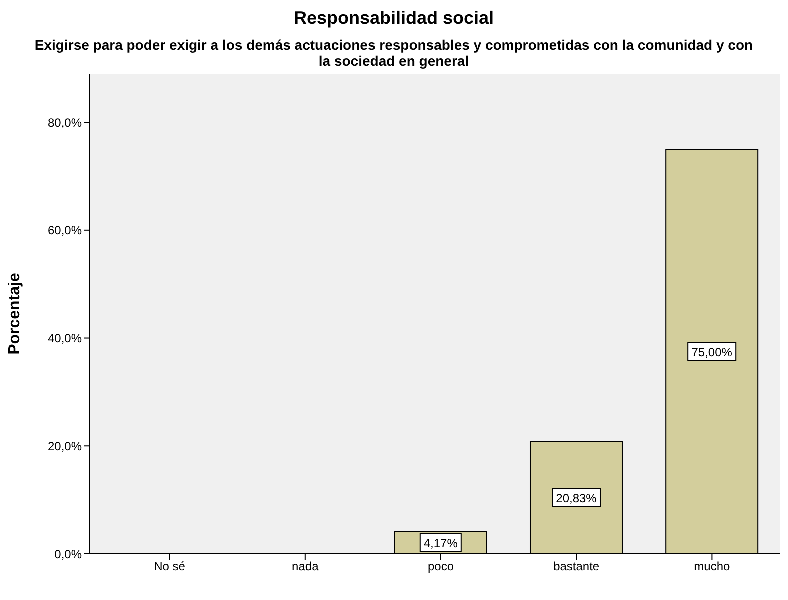 This screenshot has height=600, width=788. I want to click on chart-subtitle: Exigirse para poder exigir a los demás actuaciones responsables y comprometidas con la comunidad y con la sociedad en general, so click(394, 53).